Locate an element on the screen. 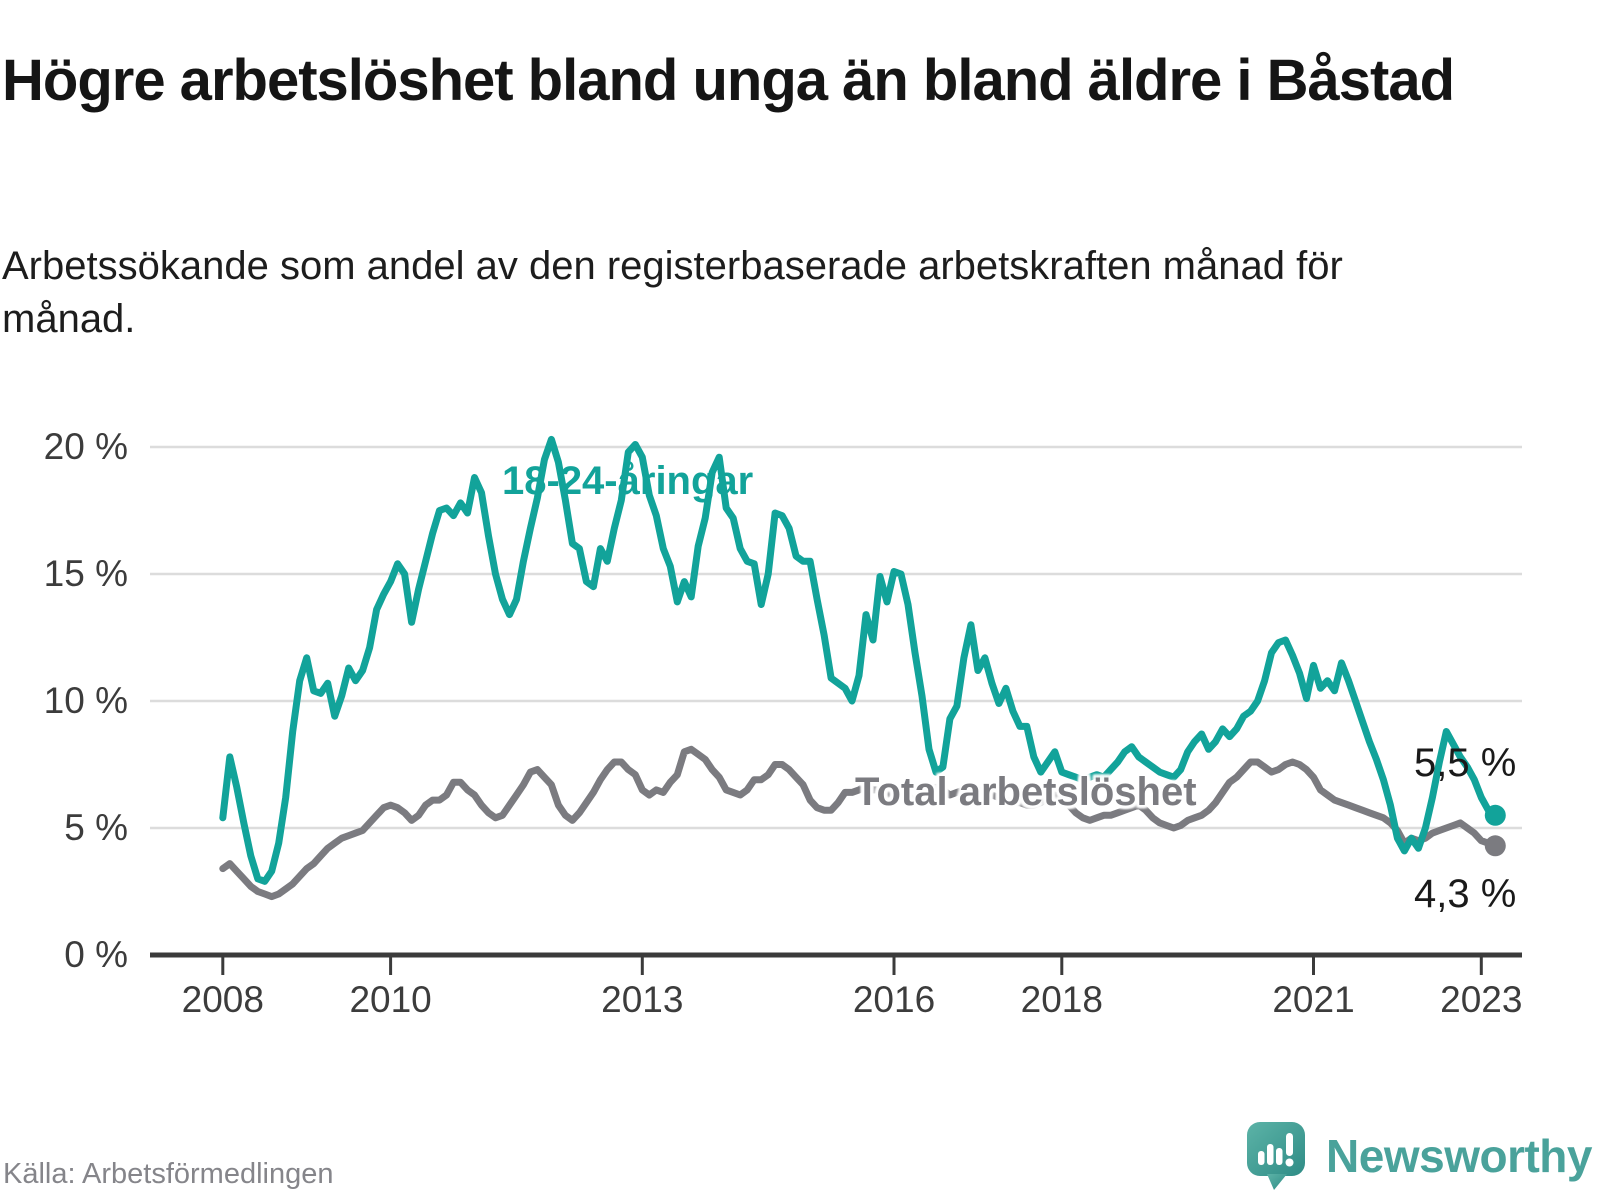 The width and height of the screenshot is (1600, 1200). line-total is located at coordinates (859, 823).